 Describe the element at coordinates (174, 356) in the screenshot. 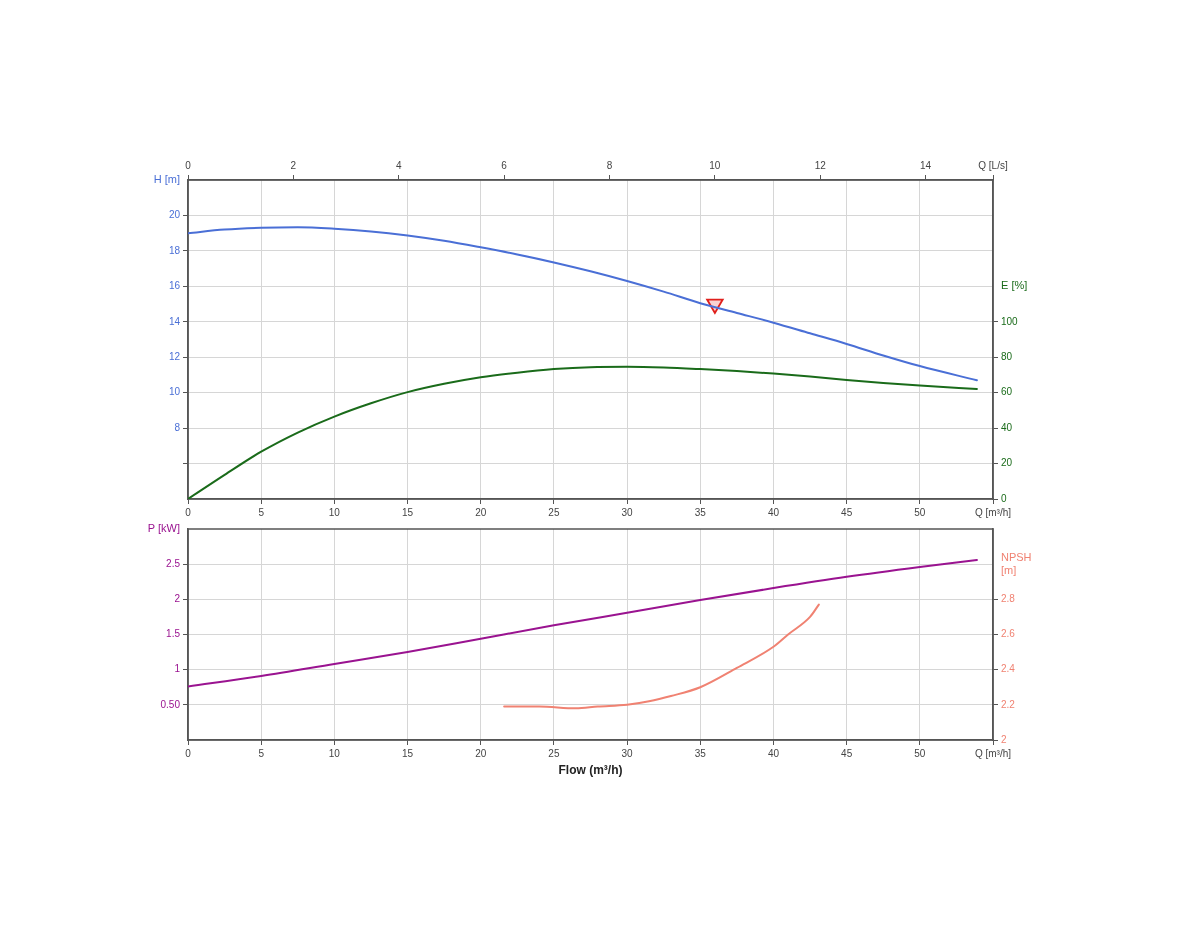

I see `y-tick-label: 12` at that location.